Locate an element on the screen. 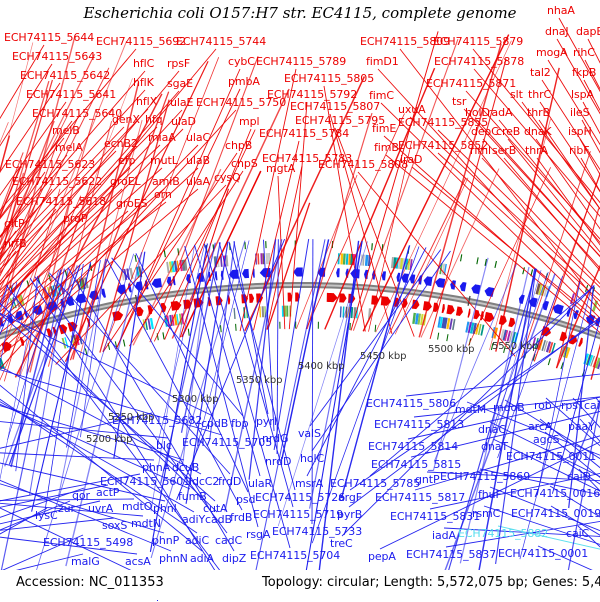 The height and width of the screenshot is (602, 600). gene-forward-label: ulaE is located at coordinates (181, 102).